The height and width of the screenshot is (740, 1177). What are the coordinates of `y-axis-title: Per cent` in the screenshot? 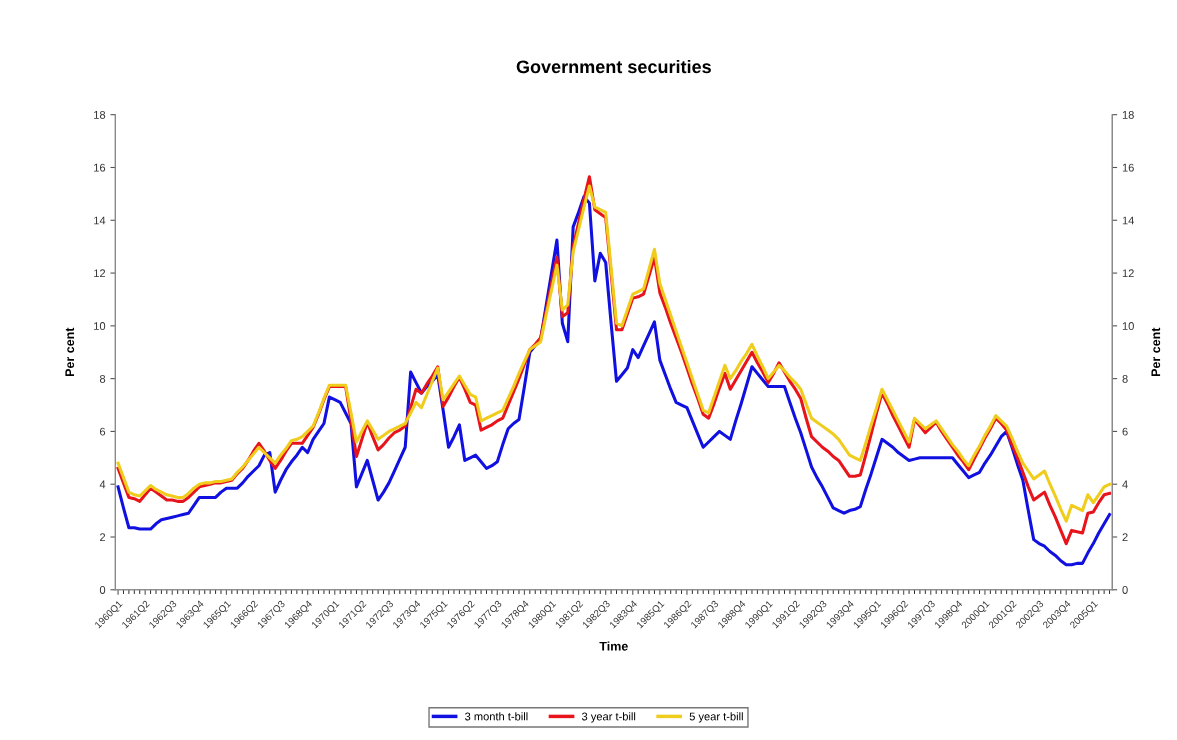 It's located at (70, 352).